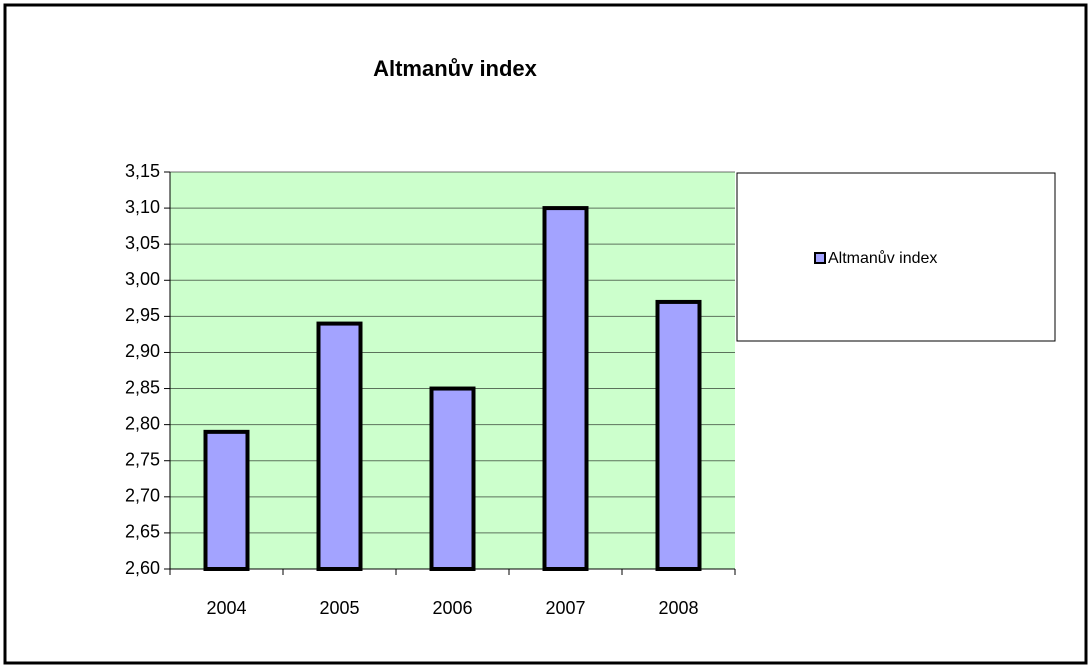  What do you see at coordinates (142, 351) in the screenshot?
I see `y-tick-label: 2,90` at bounding box center [142, 351].